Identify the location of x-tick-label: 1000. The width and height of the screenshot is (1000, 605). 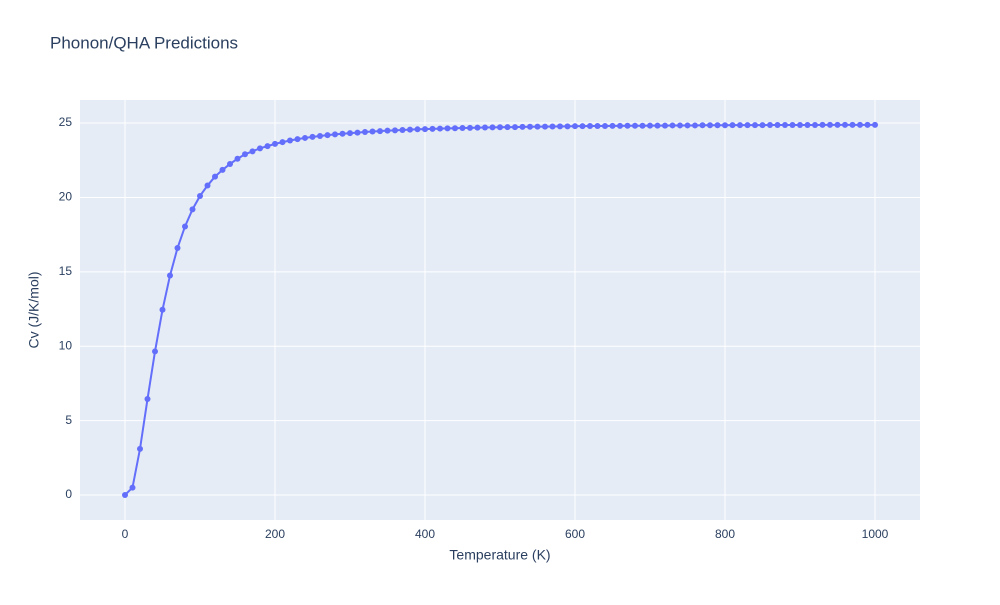
(875, 534).